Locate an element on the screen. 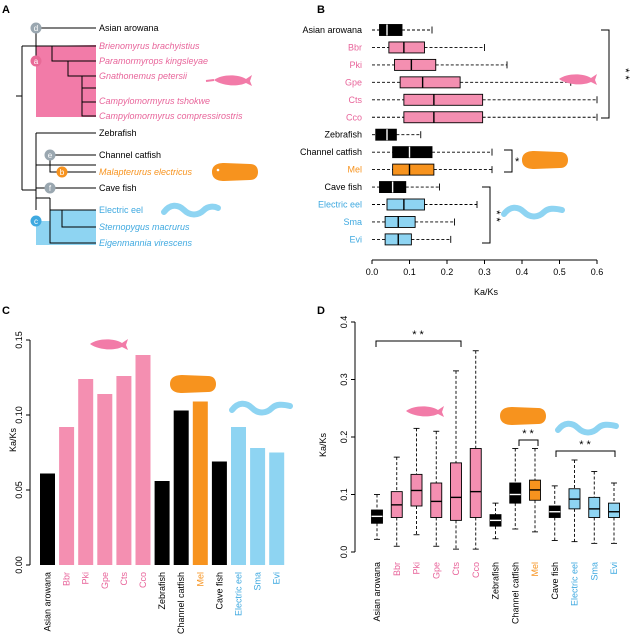  c-category-label: Cave fish is located at coordinates (219, 591).